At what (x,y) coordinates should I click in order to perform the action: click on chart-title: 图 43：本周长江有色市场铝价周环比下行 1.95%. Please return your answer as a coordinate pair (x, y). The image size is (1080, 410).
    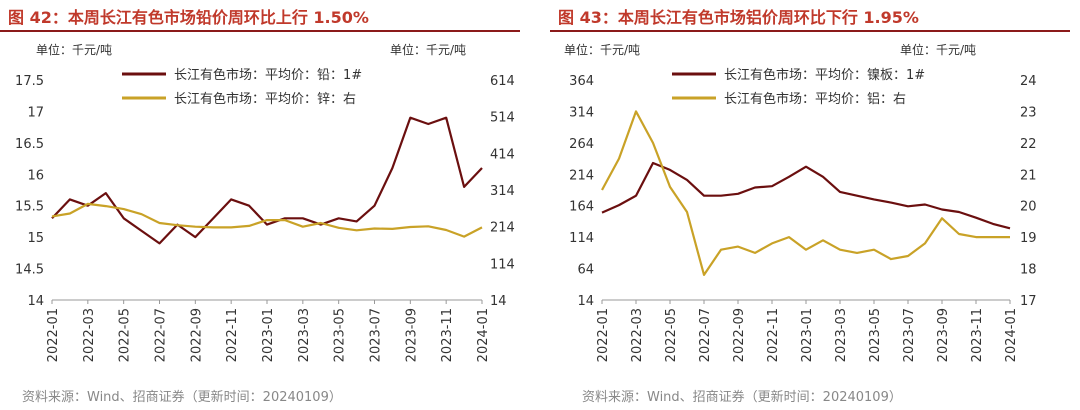
    Looking at the image, I should click on (738, 17).